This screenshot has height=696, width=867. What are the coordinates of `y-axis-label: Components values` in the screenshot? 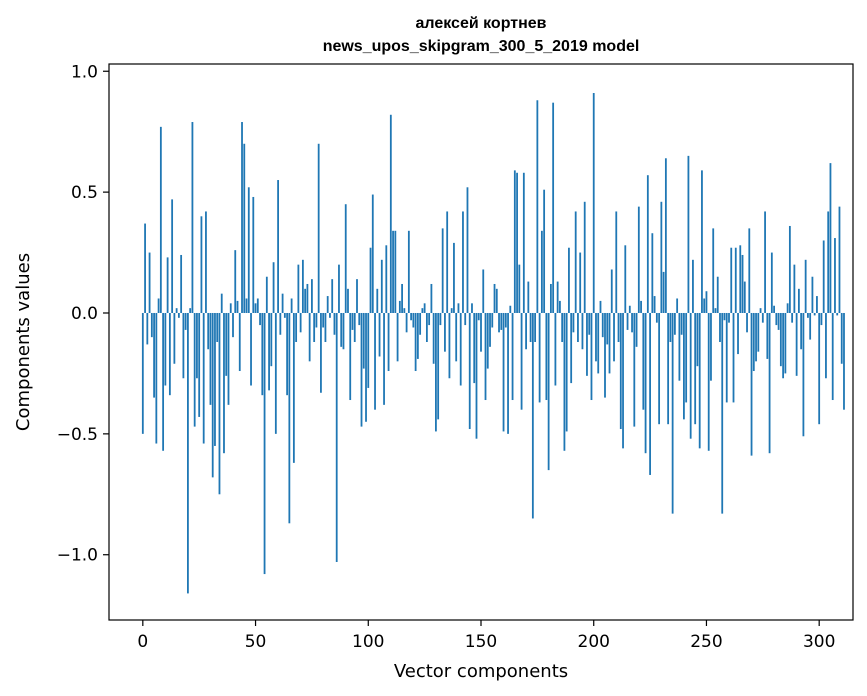 It's located at (23, 342).